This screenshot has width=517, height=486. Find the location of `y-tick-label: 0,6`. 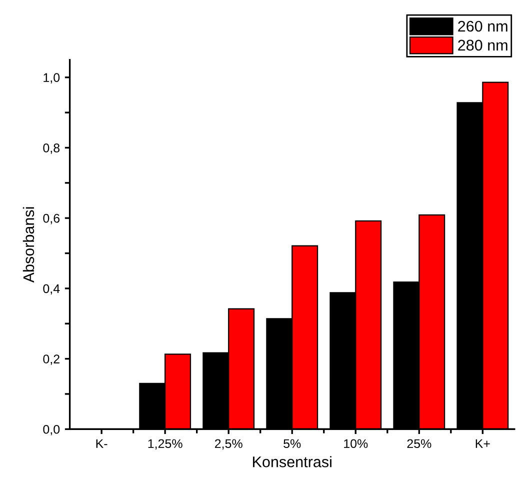

y-tick-label: 0,6 is located at coordinates (51, 219).